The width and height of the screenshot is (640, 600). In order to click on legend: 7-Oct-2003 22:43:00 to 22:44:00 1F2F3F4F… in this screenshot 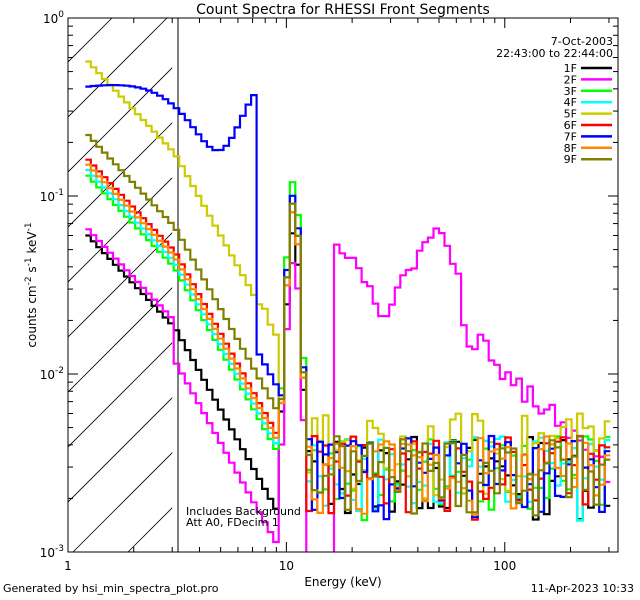, I will do `click(554, 100)`.